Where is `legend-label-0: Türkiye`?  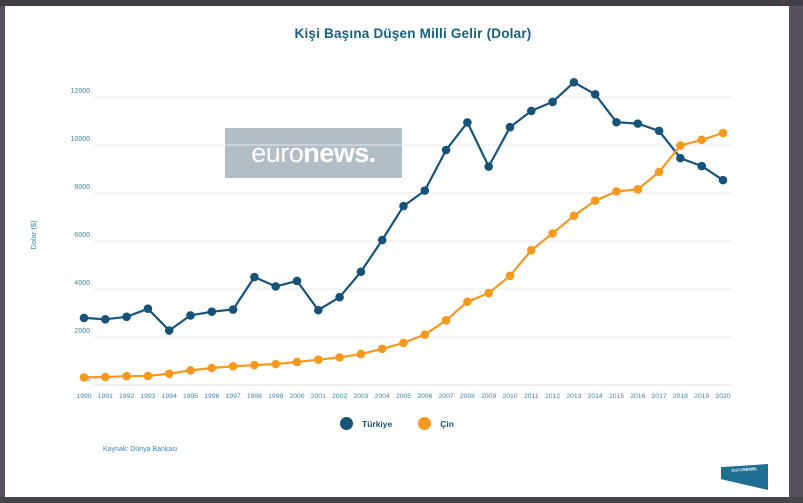 legend-label-0: Türkiye is located at coordinates (377, 423).